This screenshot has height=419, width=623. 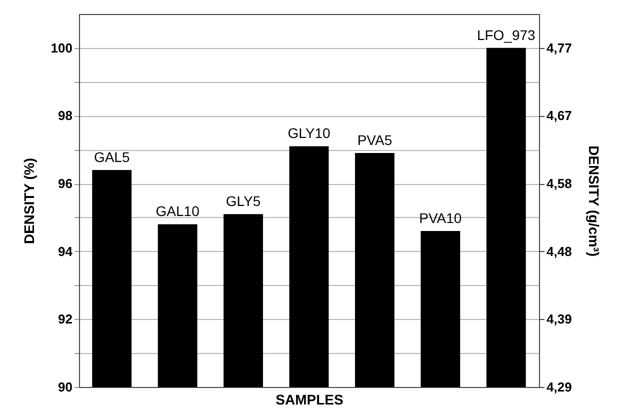 What do you see at coordinates (440, 218) in the screenshot?
I see `x-tick-label: PVA10` at bounding box center [440, 218].